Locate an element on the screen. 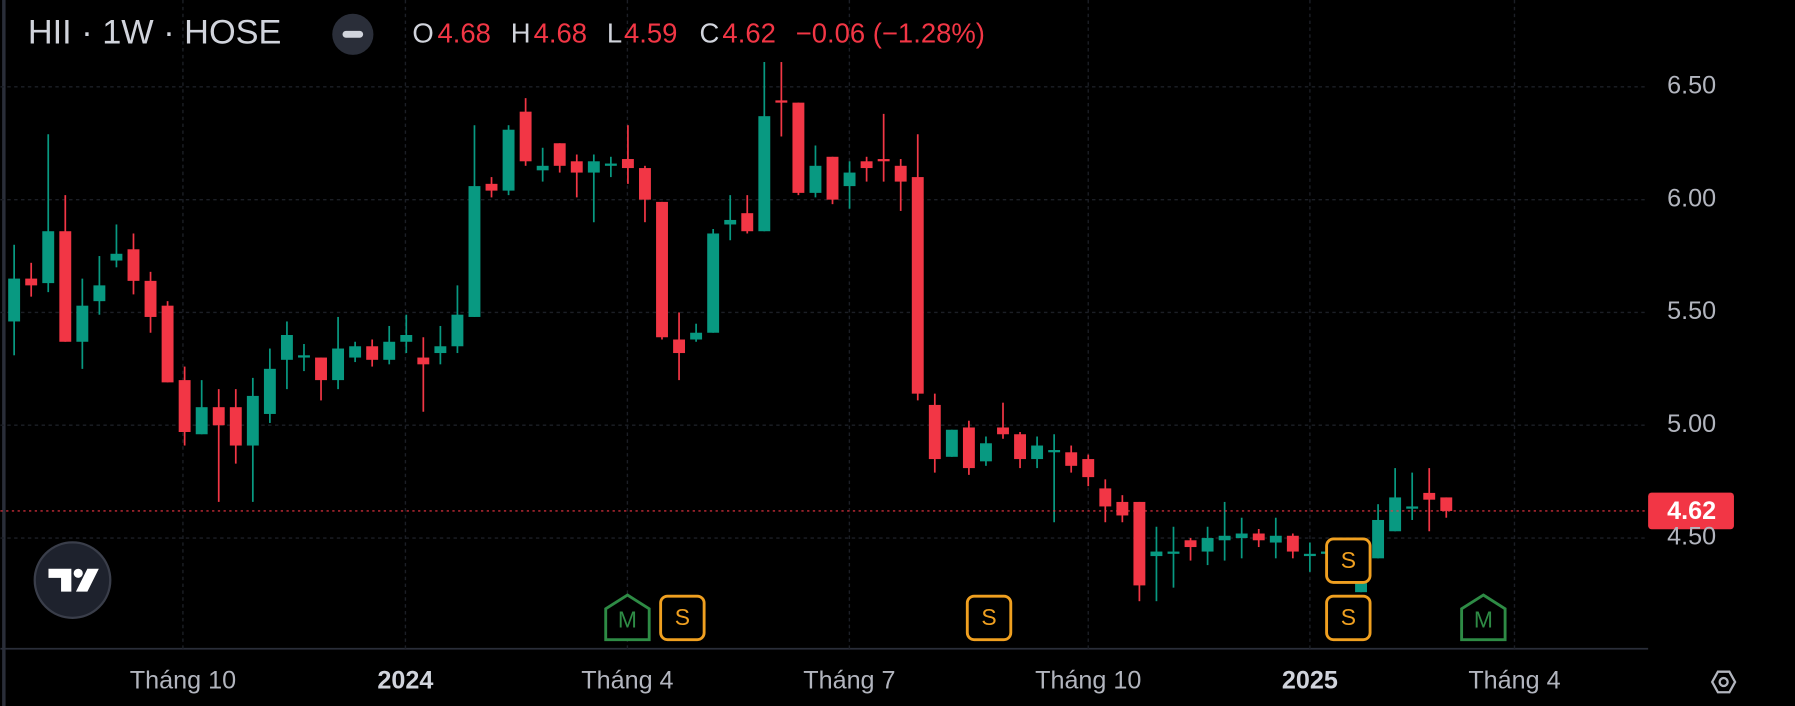 The width and height of the screenshot is (1795, 706). settings-center is located at coordinates (1723, 682).